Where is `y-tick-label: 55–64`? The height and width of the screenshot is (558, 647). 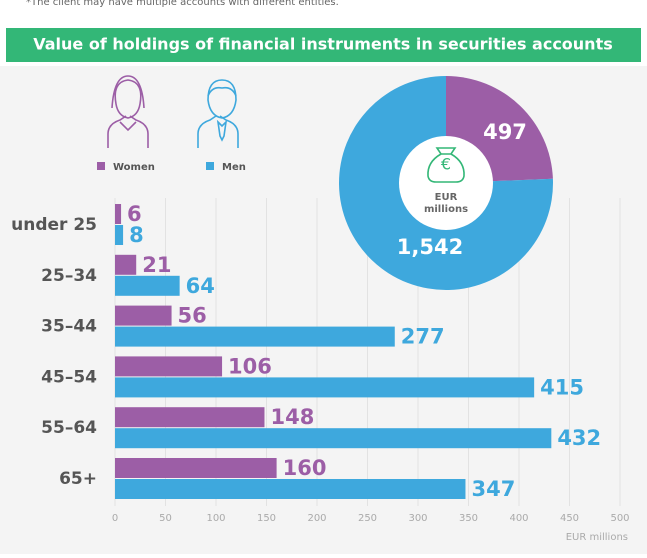
y-tick-label: 55–64 is located at coordinates (69, 428).